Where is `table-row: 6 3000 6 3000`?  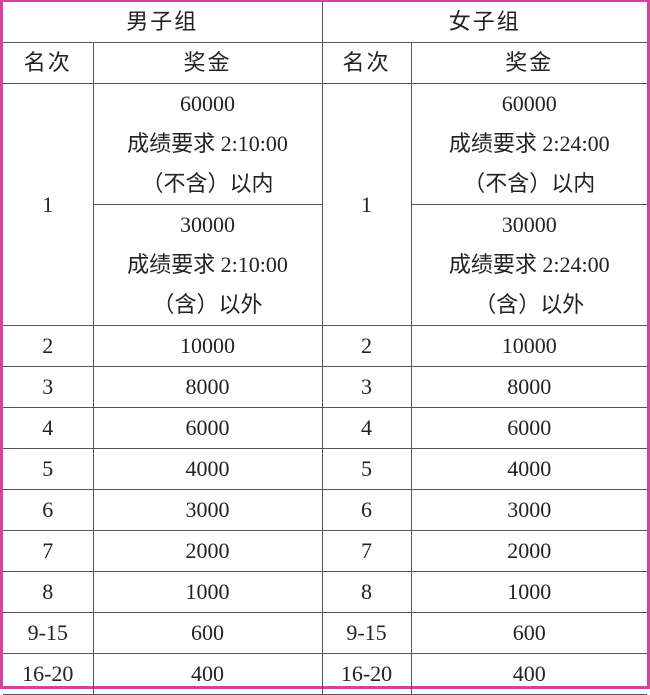
table-row: 6 3000 6 3000 is located at coordinates (325, 510).